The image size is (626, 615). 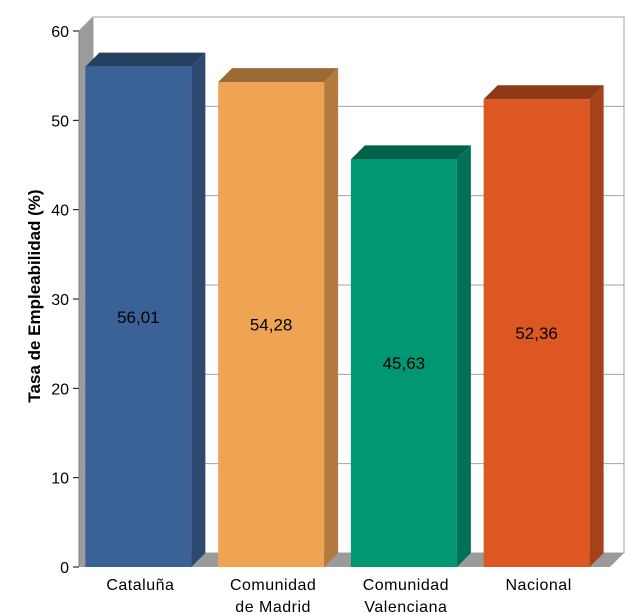 What do you see at coordinates (140, 585) in the screenshot?
I see `x-category-label: Cataluña` at bounding box center [140, 585].